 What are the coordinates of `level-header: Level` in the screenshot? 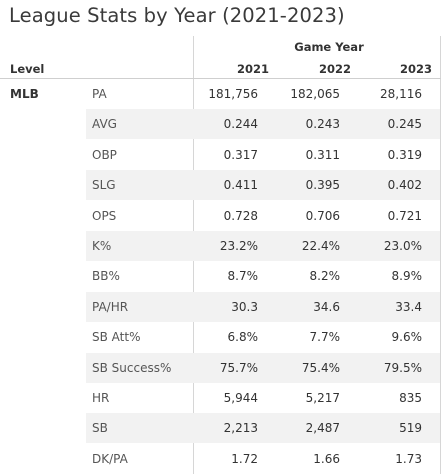 It's located at (27, 69).